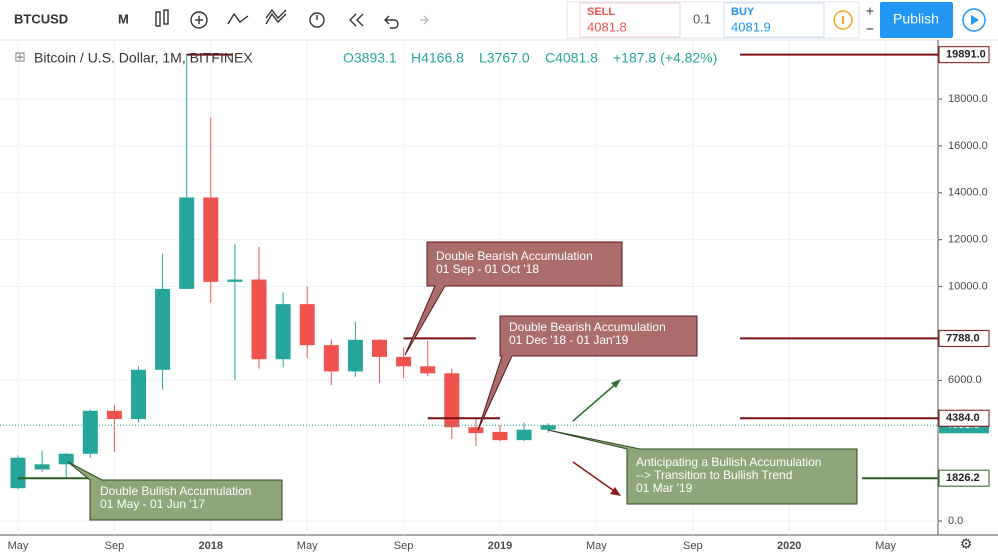  I want to click on annotation-line: Anticipating a Bullish Accumulation, so click(728, 462).